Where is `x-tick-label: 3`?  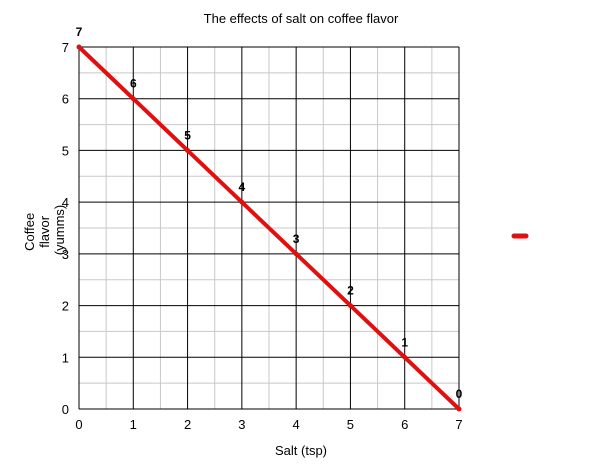 x-tick-label: 3 is located at coordinates (241, 424).